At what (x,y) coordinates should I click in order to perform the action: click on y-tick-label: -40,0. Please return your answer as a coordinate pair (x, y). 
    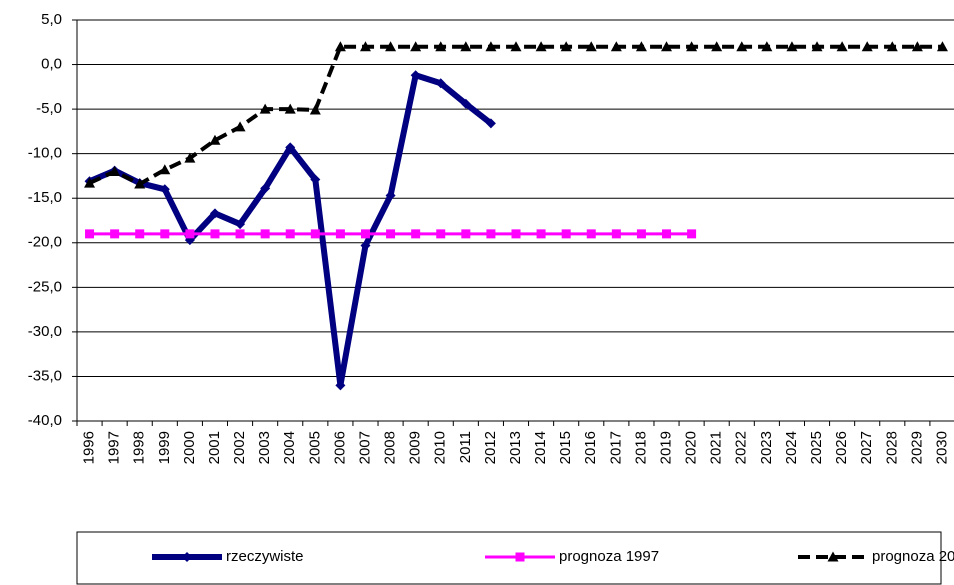
    Looking at the image, I should click on (45, 420).